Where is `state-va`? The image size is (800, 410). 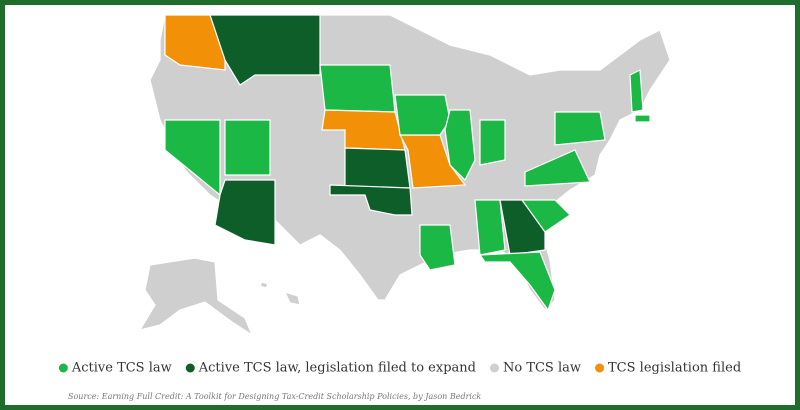 state-va is located at coordinates (557, 168).